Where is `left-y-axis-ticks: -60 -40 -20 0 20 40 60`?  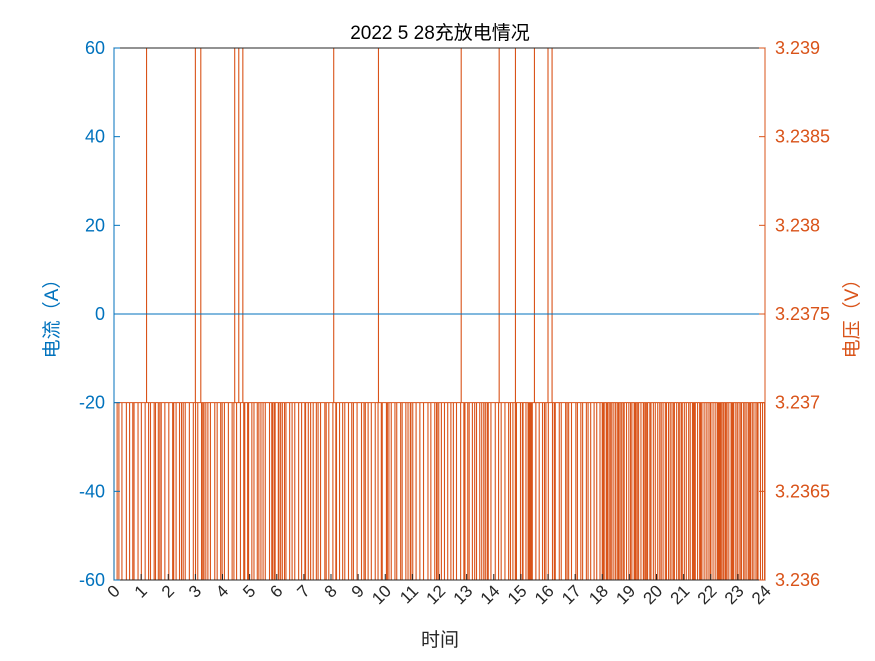 left-y-axis-ticks: -60 -40 -20 0 20 40 60 is located at coordinates (99, 314).